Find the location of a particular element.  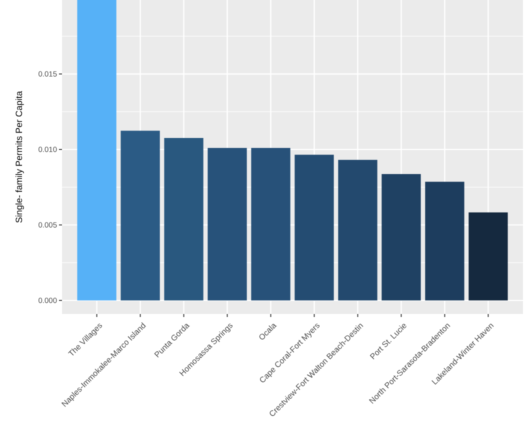

y-axis-title: Single- family Permits Per Capita is located at coordinates (19, 157).